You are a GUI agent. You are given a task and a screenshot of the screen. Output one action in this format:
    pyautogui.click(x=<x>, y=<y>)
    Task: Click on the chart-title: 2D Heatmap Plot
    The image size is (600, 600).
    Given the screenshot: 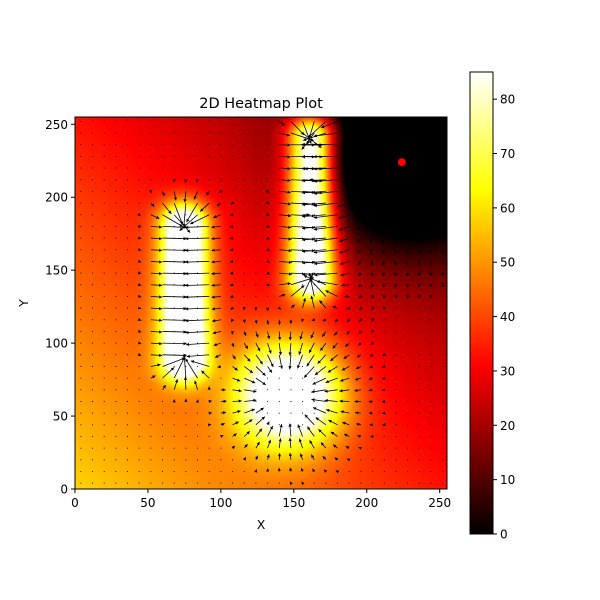 What is the action you would take?
    pyautogui.click(x=261, y=104)
    